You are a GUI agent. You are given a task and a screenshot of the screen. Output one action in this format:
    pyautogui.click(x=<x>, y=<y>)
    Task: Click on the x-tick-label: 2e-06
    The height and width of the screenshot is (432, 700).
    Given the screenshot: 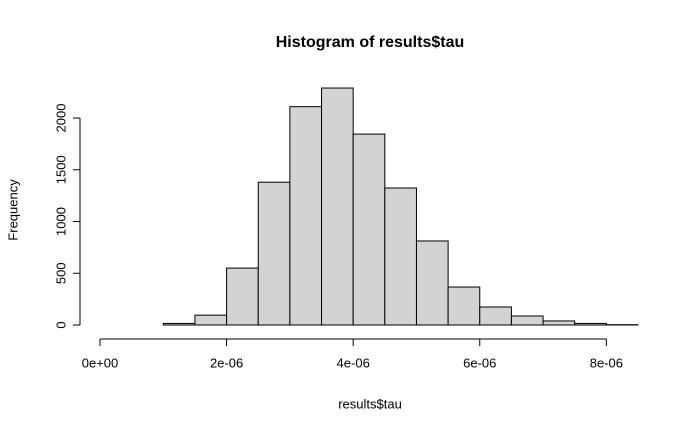 What is the action you would take?
    pyautogui.click(x=226, y=362)
    